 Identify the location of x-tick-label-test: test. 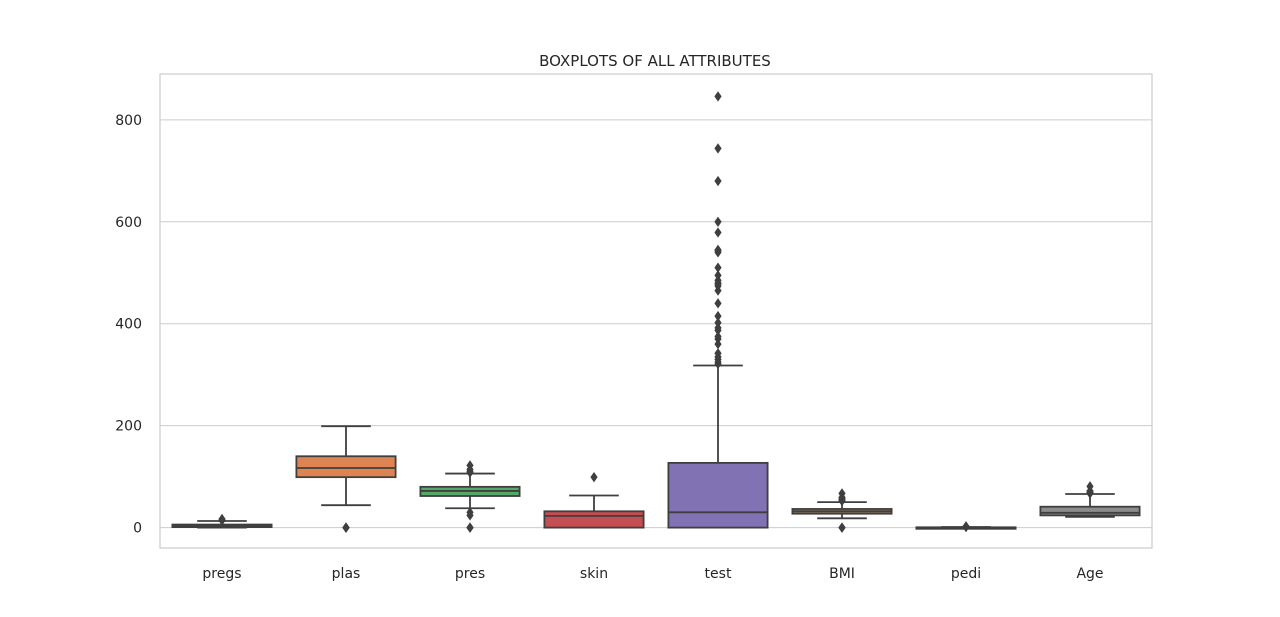
(718, 574).